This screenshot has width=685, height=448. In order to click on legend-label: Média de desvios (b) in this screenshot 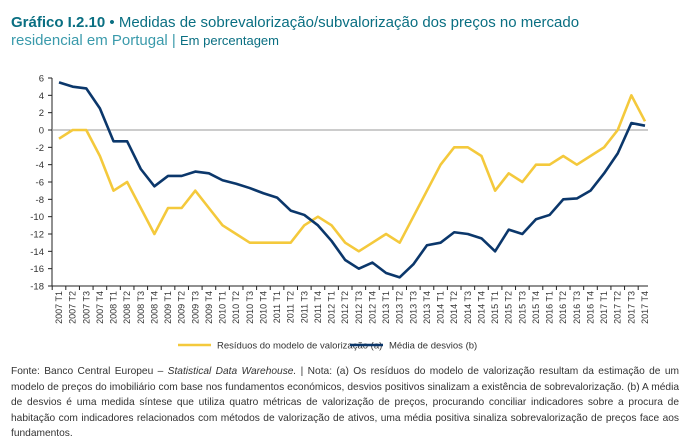, I will do `click(433, 346)`.